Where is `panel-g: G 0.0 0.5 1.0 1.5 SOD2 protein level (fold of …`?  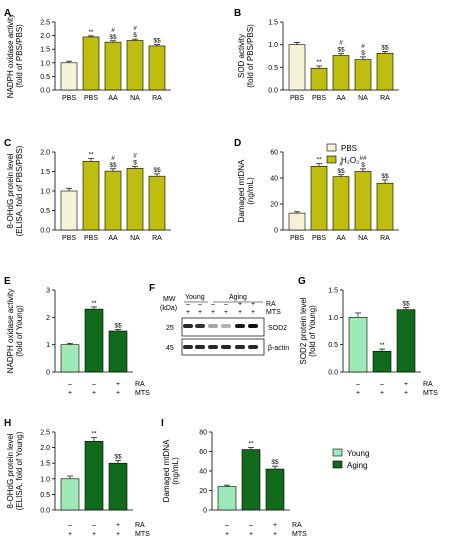 panel-g: G 0.0 0.5 1.0 1.5 SOD2 protein level (fold of … is located at coordinates (368, 336).